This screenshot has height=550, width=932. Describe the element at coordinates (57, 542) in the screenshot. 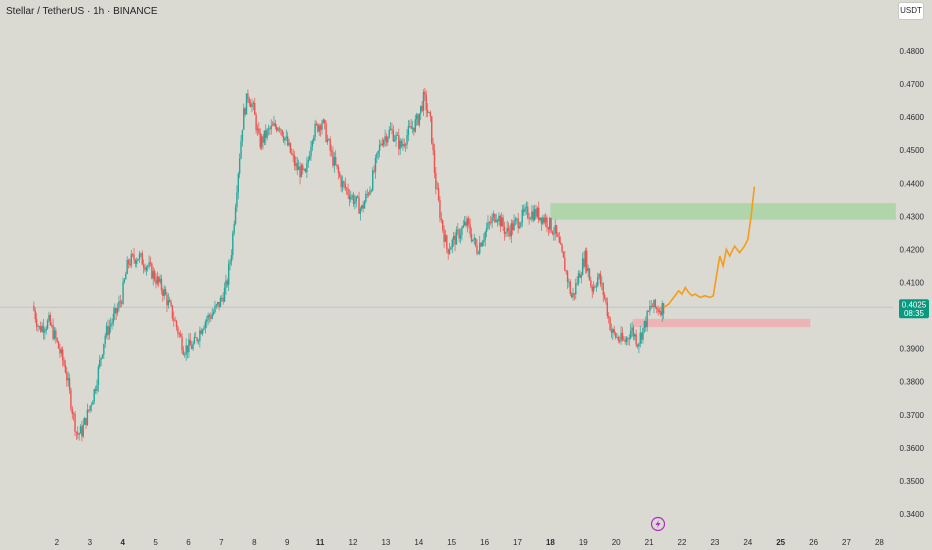

I see `time-tick-label: 2` at that location.